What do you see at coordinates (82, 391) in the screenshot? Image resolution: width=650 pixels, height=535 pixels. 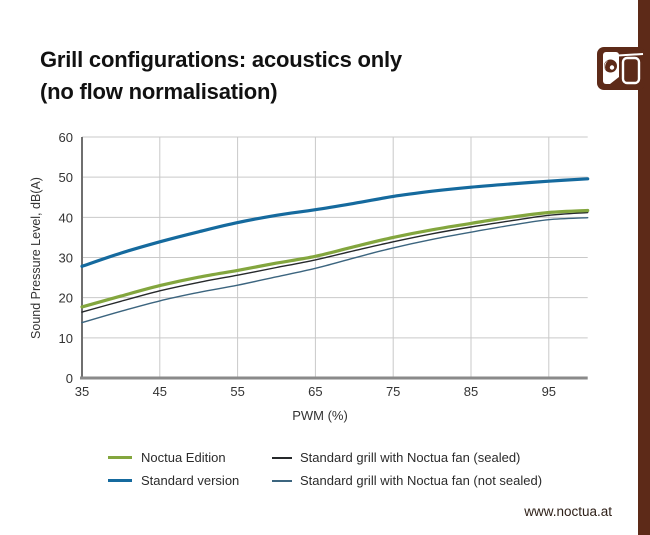 I see `svg-text: 35` at bounding box center [82, 391].